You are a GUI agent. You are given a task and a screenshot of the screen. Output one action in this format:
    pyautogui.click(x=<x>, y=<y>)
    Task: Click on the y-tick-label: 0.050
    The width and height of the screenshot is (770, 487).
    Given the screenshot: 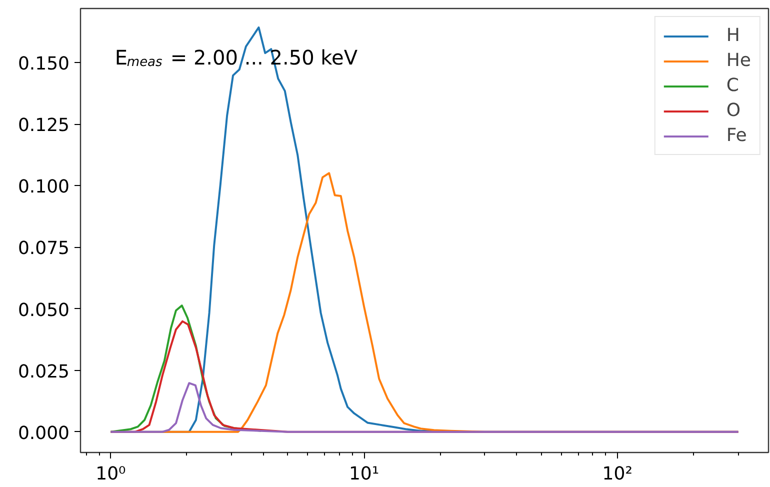 What is the action you would take?
    pyautogui.click(x=44, y=310)
    